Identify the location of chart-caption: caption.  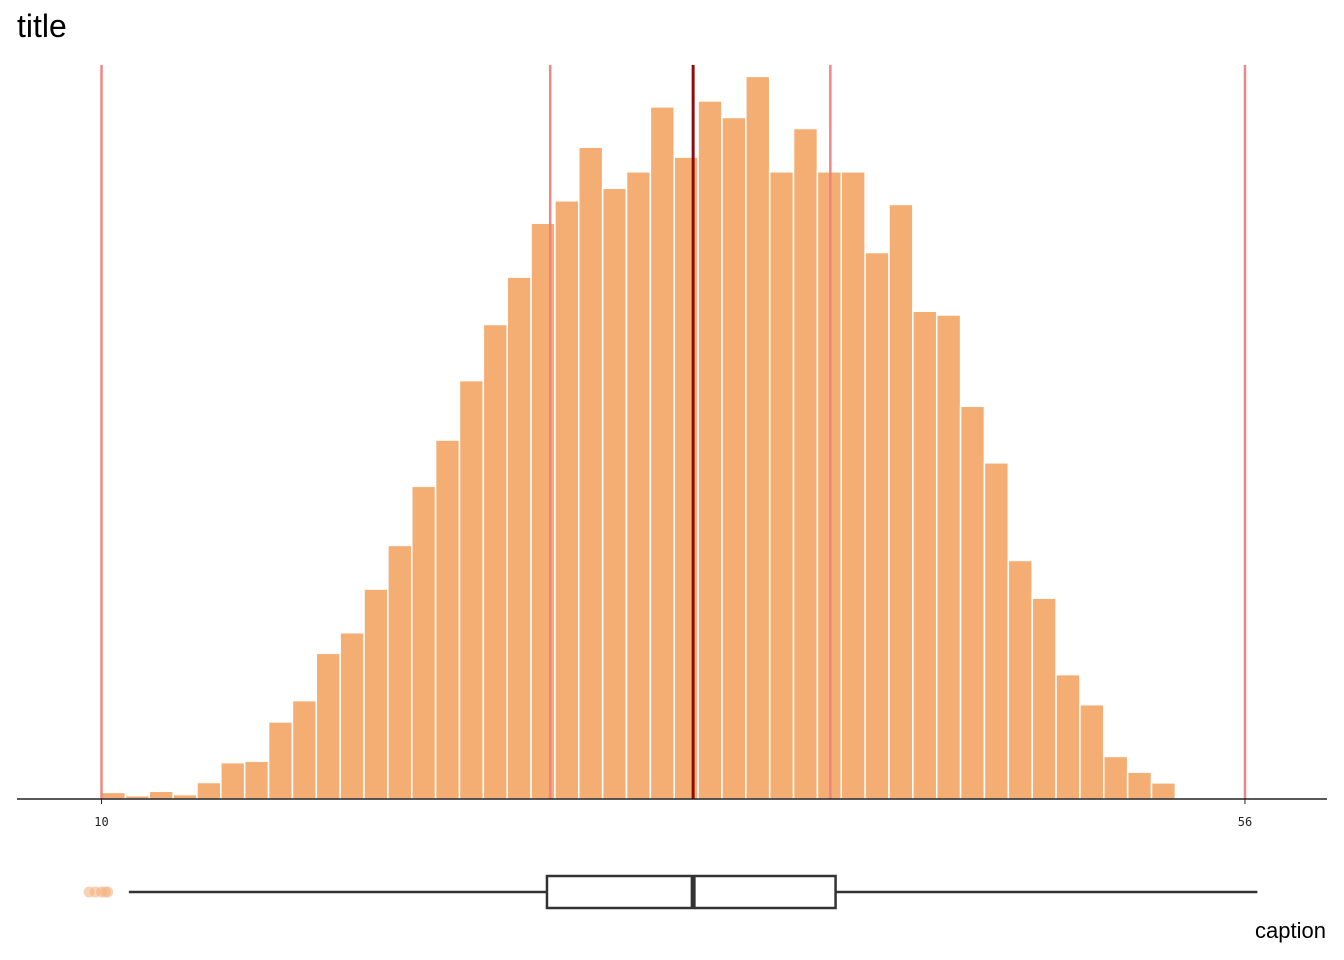
(1290, 930).